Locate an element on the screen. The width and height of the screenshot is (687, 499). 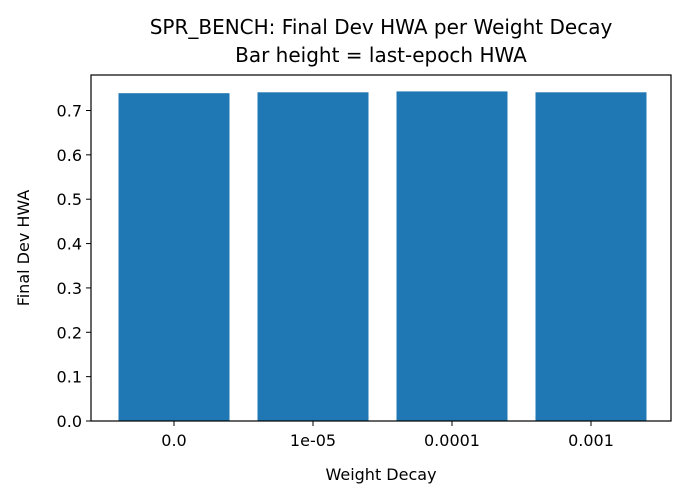
x-tick-label-1: 1e-05 is located at coordinates (313, 440).